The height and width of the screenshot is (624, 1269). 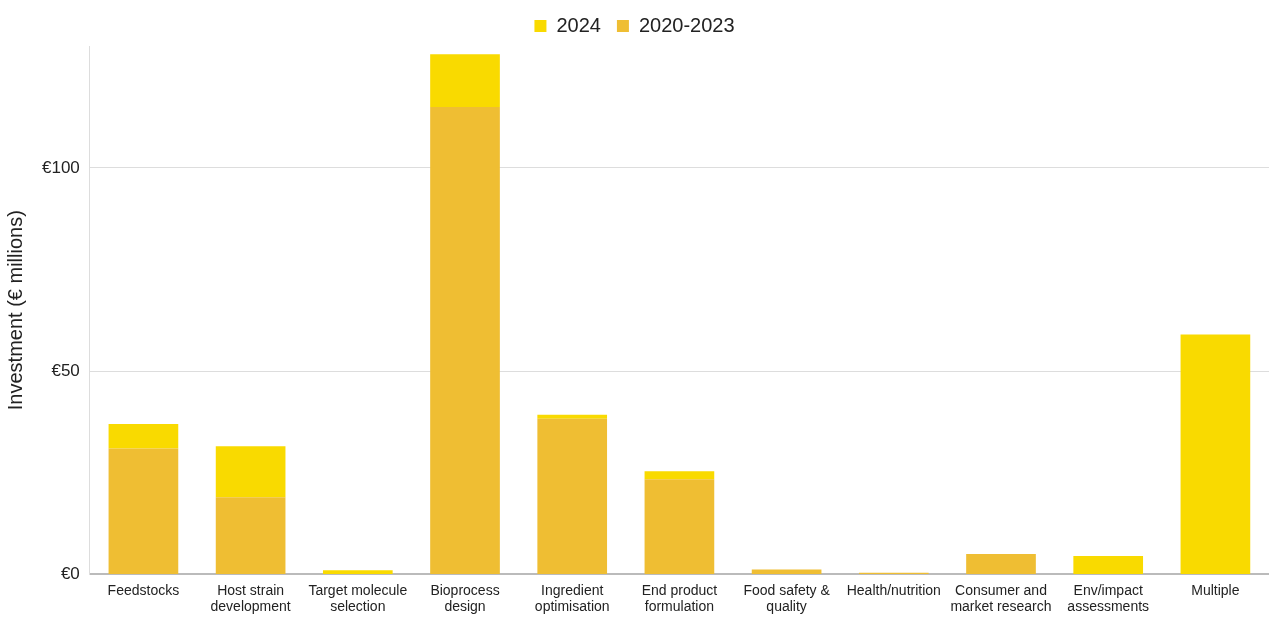 I want to click on y-tick-label: €50, so click(x=65, y=370).